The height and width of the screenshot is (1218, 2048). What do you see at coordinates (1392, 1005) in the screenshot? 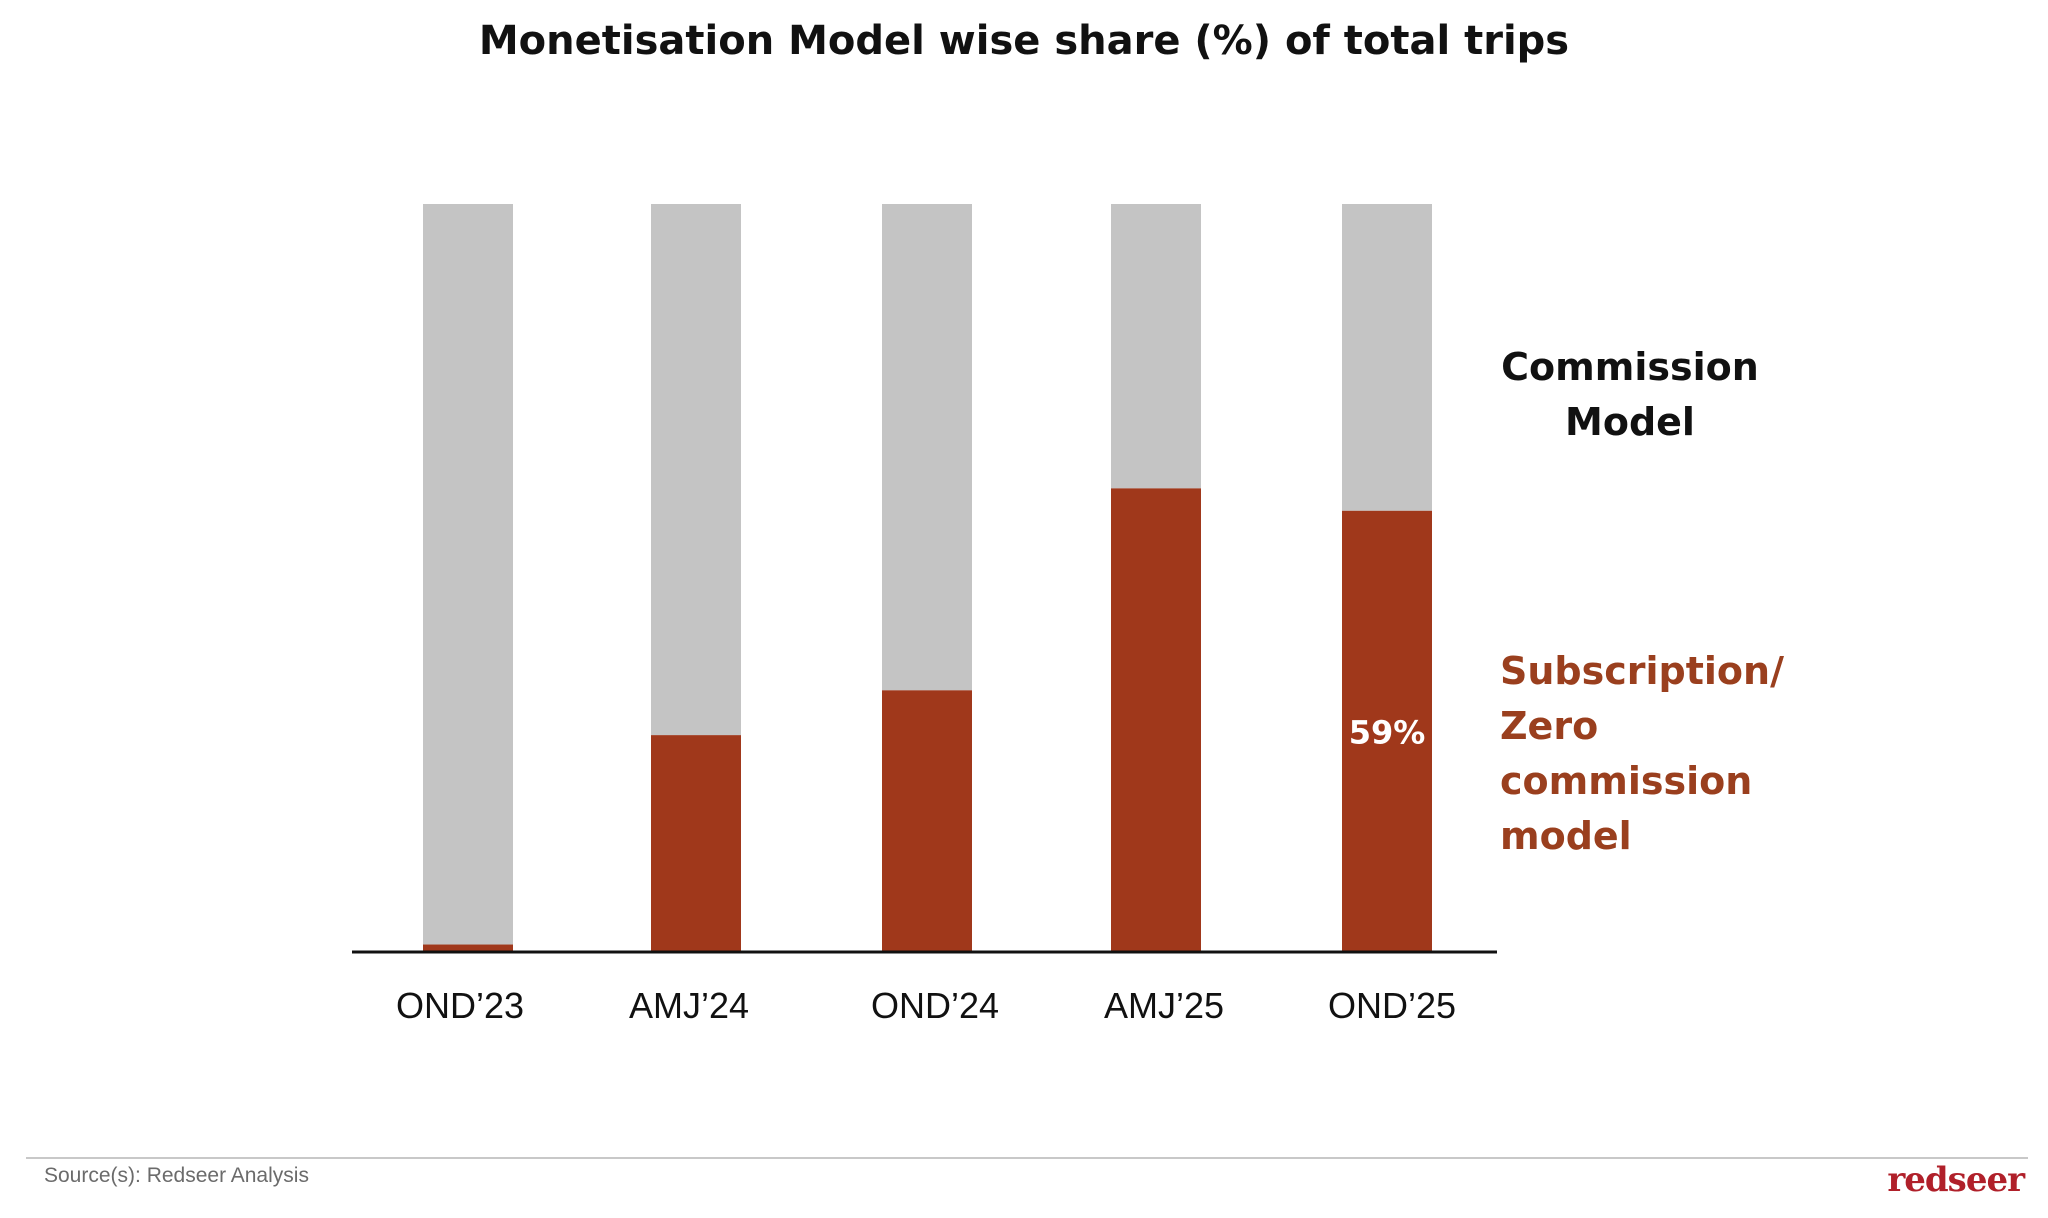
I see `x-tick-label-ond-25: OND’25` at bounding box center [1392, 1005].